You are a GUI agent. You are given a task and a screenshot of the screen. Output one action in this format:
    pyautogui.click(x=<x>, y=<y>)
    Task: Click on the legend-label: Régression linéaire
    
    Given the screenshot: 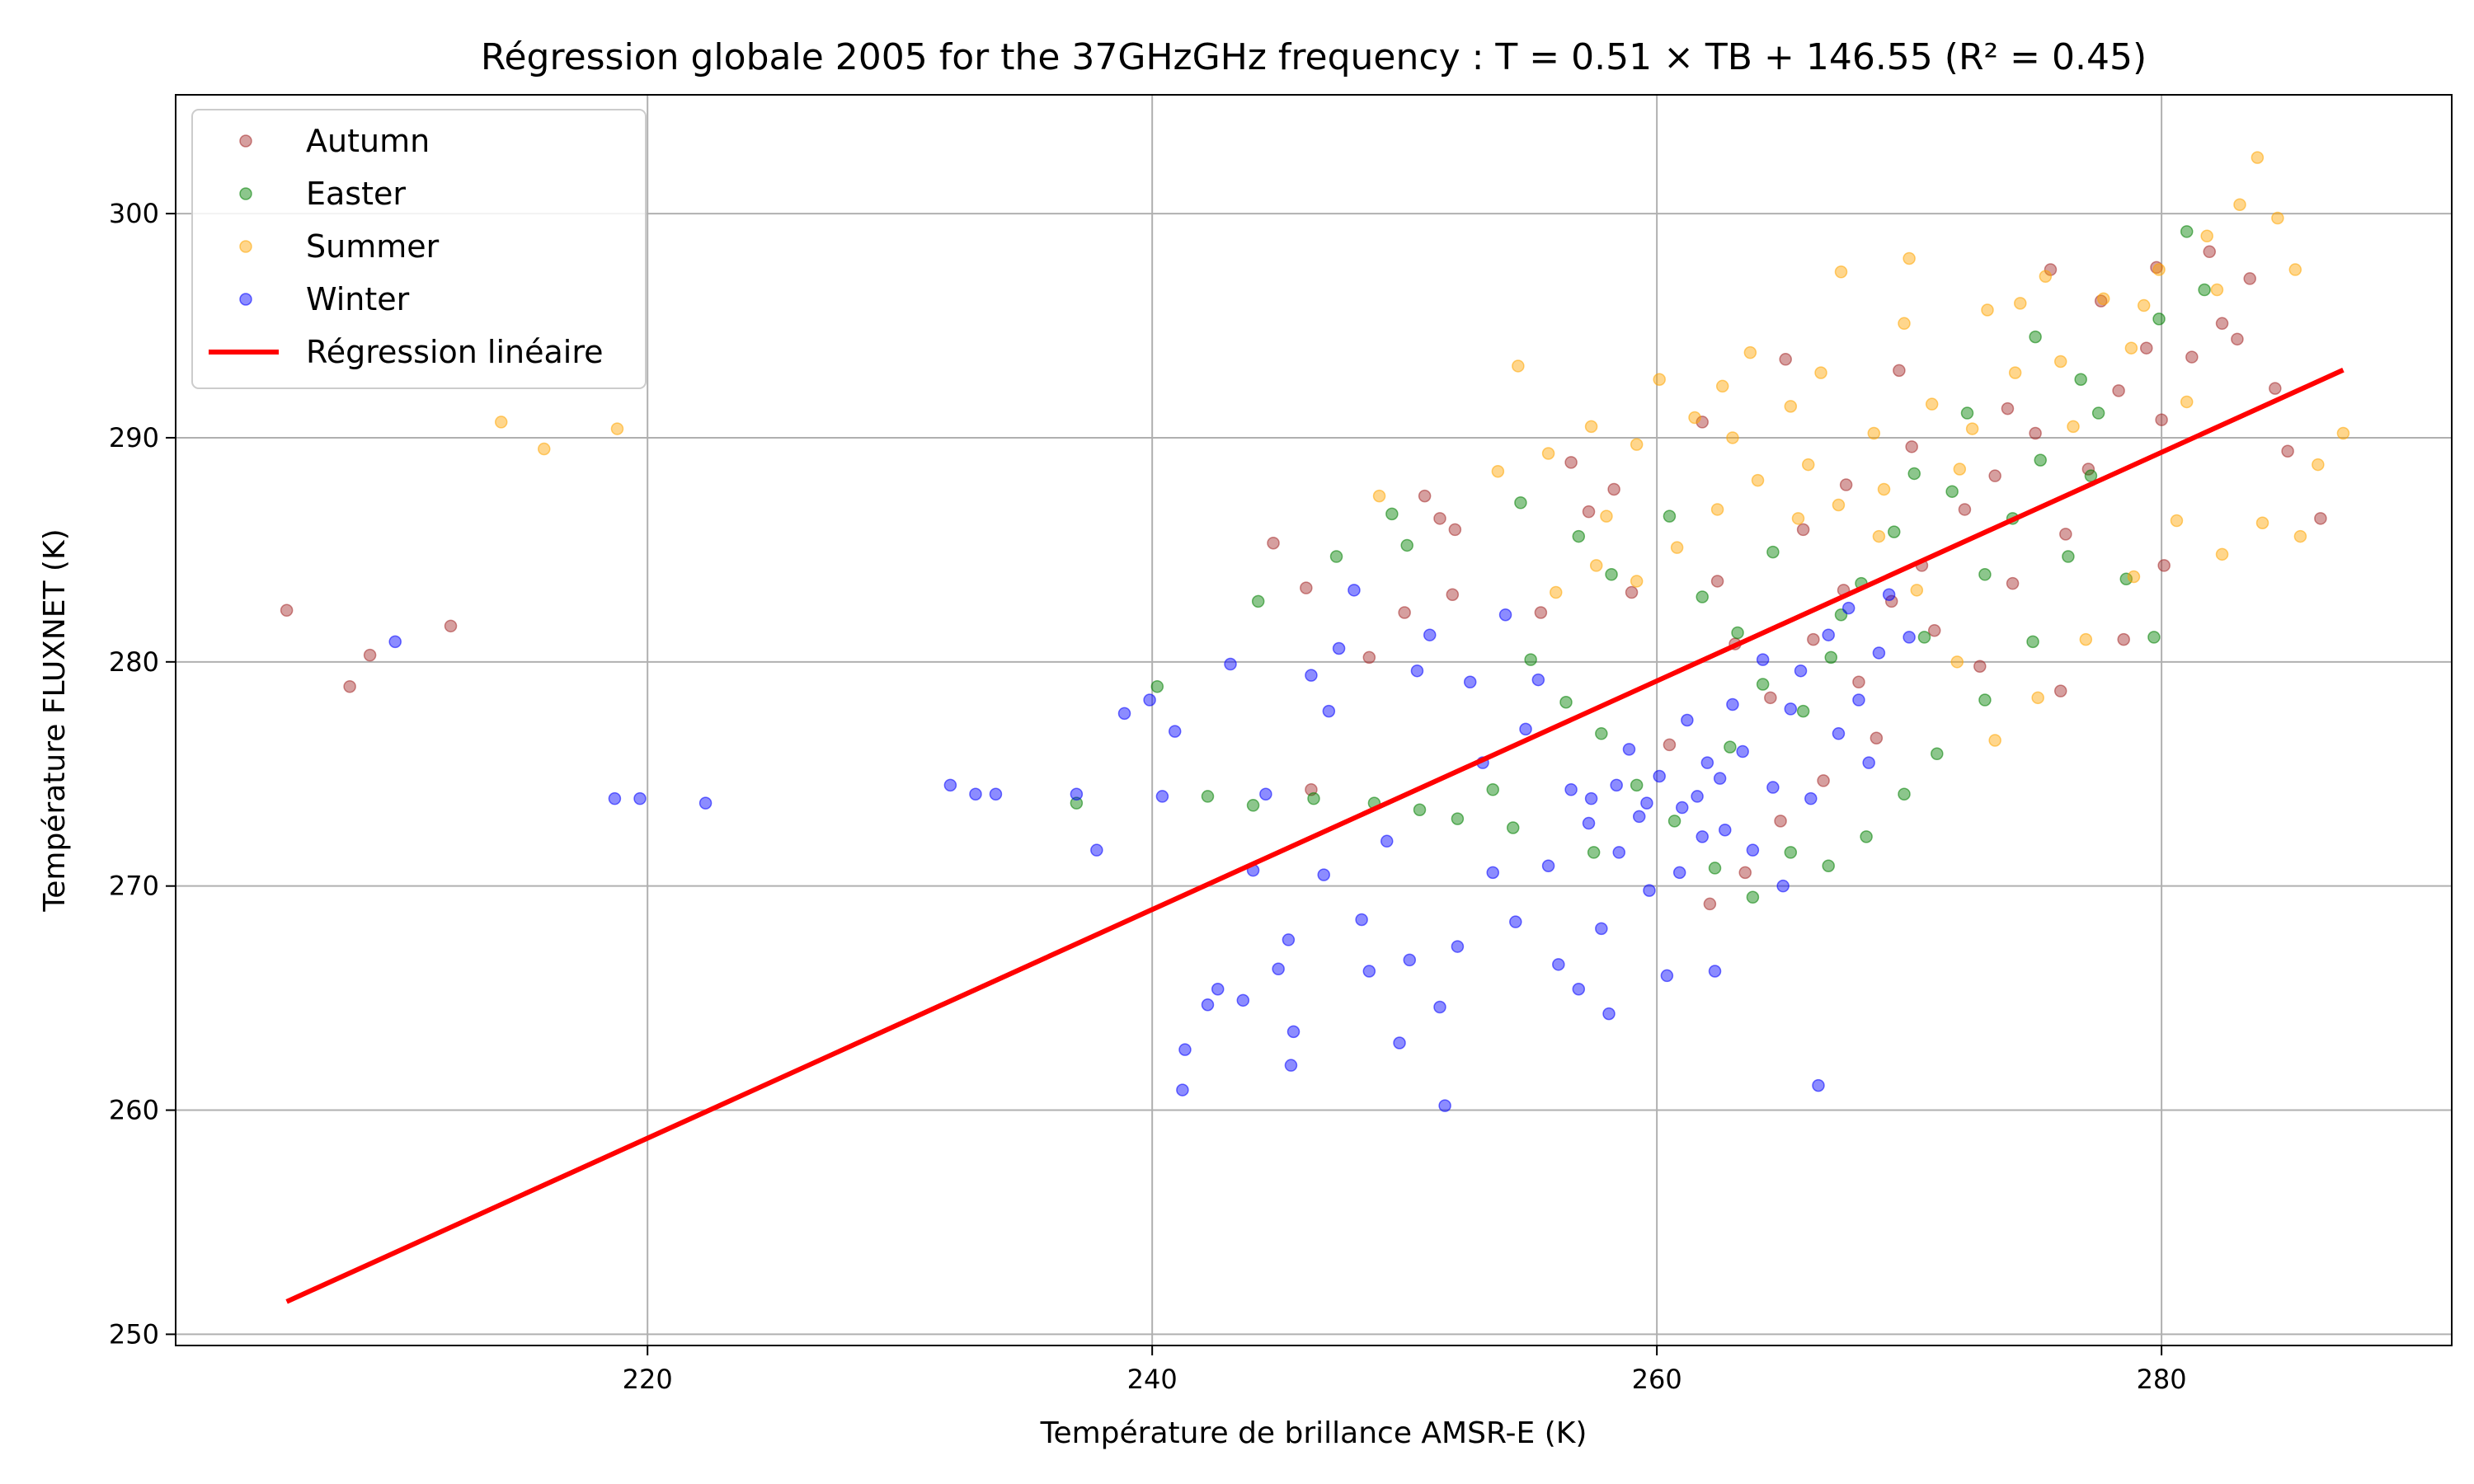 What is the action you would take?
    pyautogui.click(x=455, y=352)
    